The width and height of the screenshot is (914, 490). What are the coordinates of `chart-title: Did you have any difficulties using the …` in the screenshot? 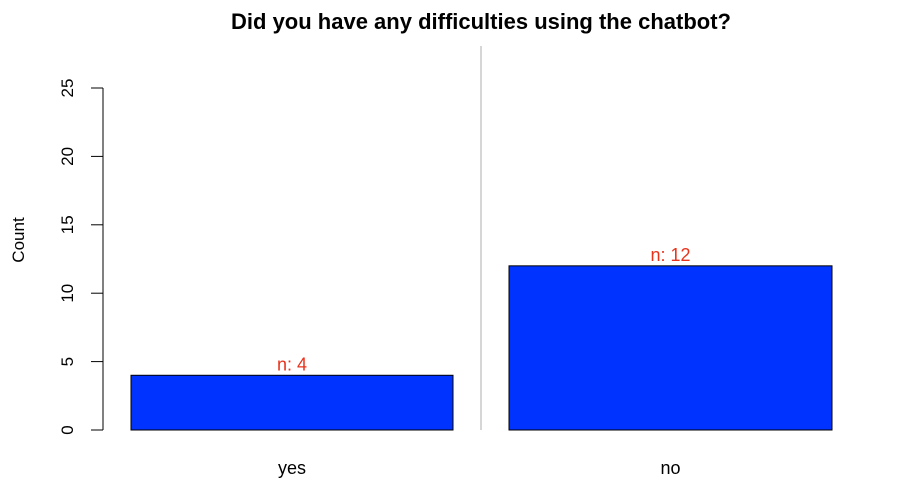 It's located at (481, 21).